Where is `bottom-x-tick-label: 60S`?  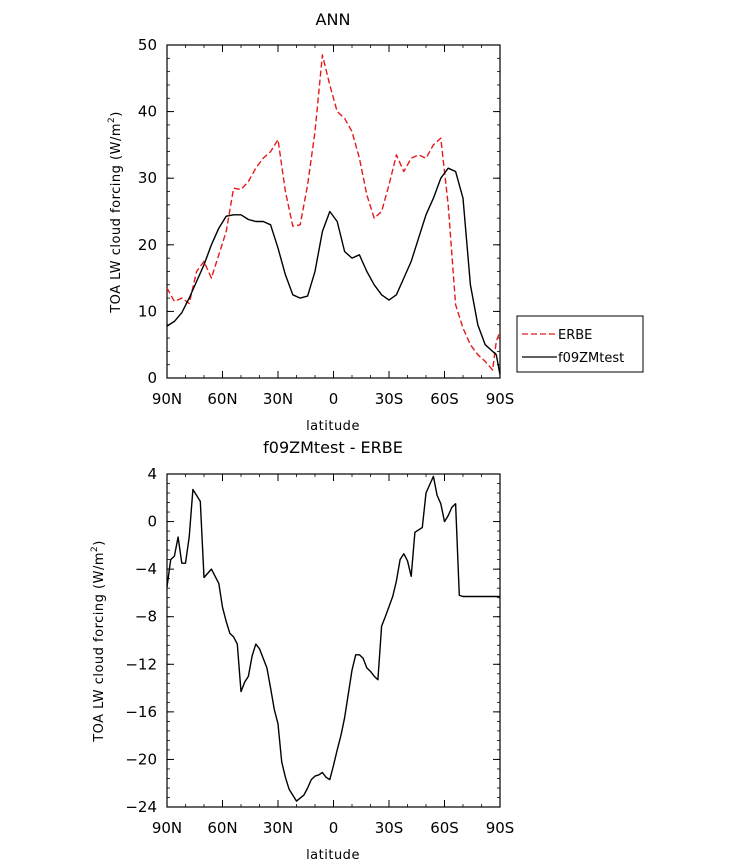
bottom-x-tick-label: 60S is located at coordinates (444, 828).